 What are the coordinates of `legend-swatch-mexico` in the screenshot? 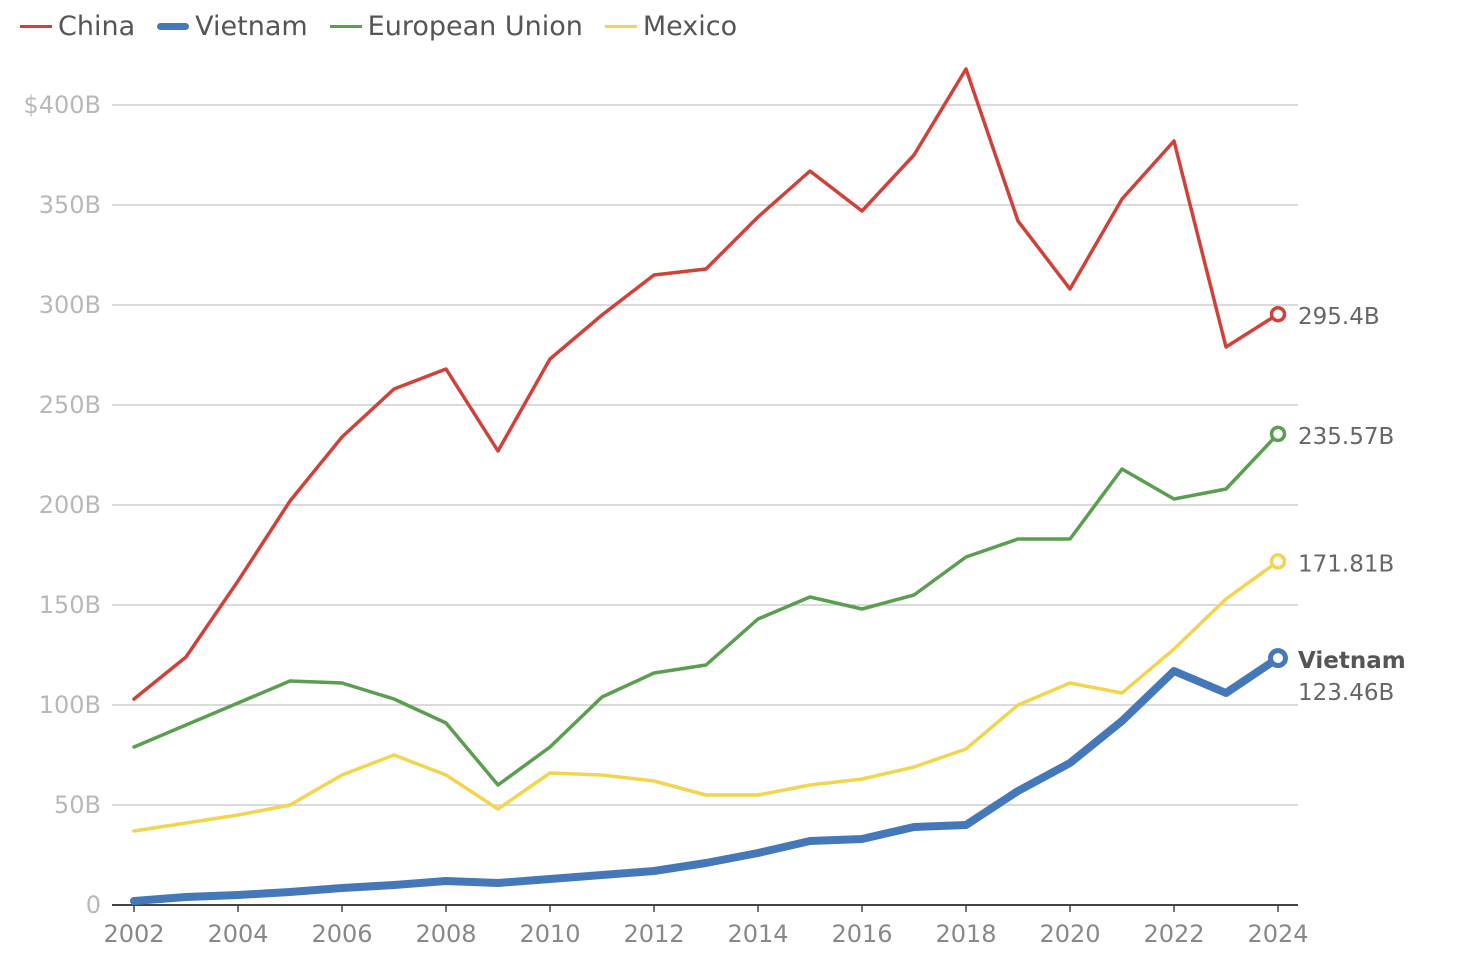 It's located at (620, 26).